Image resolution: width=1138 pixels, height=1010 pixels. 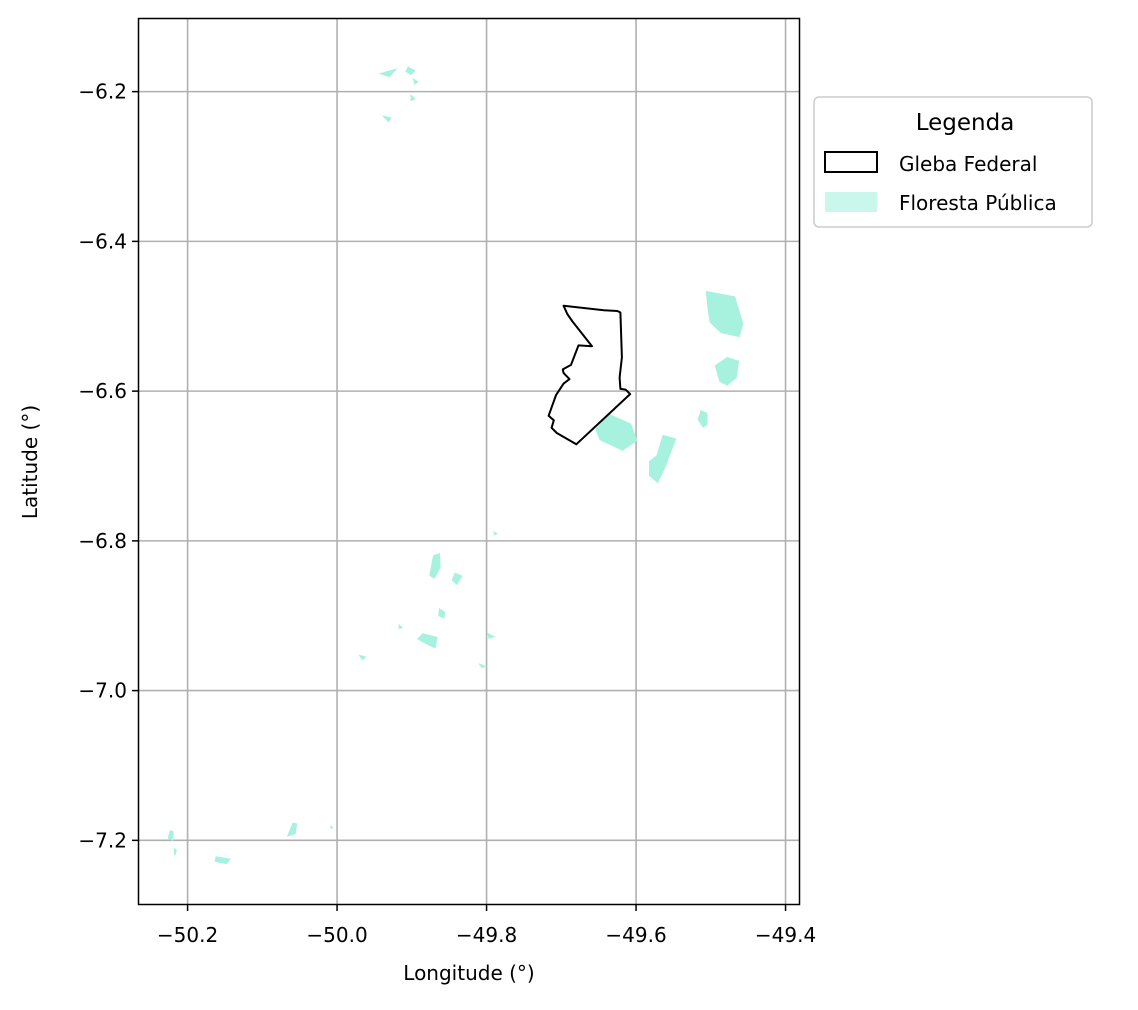 What do you see at coordinates (978, 203) in the screenshot?
I see `legend-label-floresta-publica: Floresta Pública` at bounding box center [978, 203].